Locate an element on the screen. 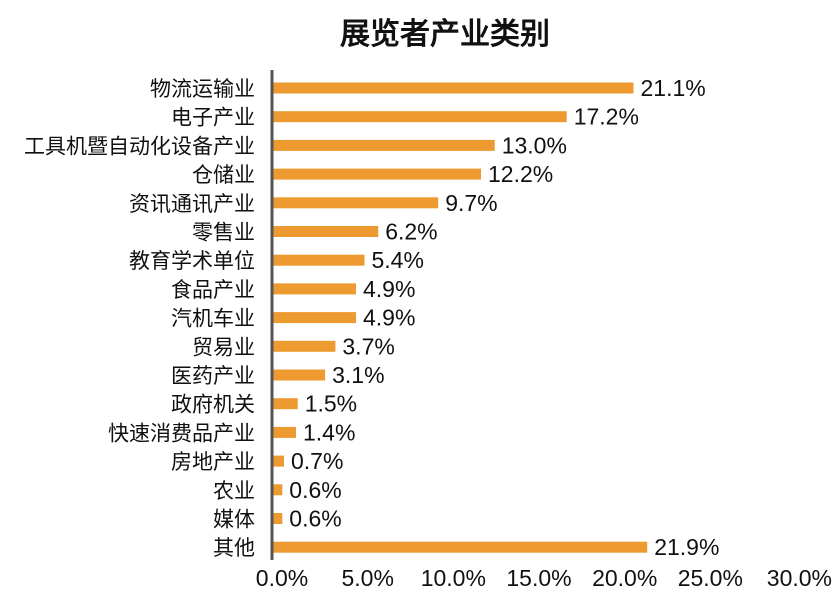 The image size is (840, 614). category-label: 资讯通讯产业 is located at coordinates (192, 204).